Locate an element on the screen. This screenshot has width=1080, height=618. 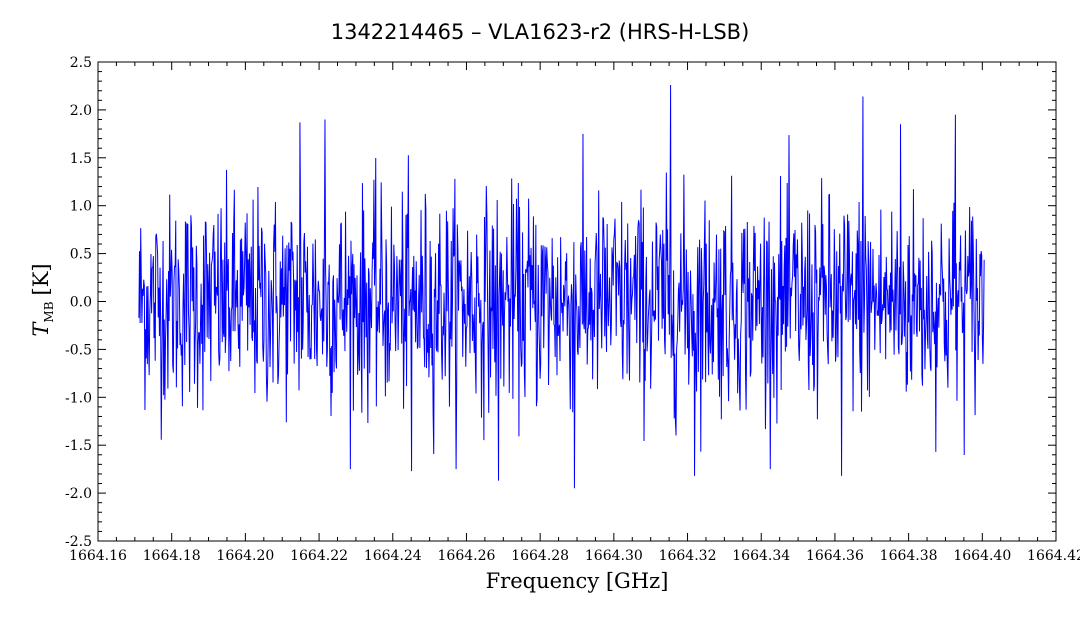
y-tick-label: 1.0 is located at coordinates (81, 207).